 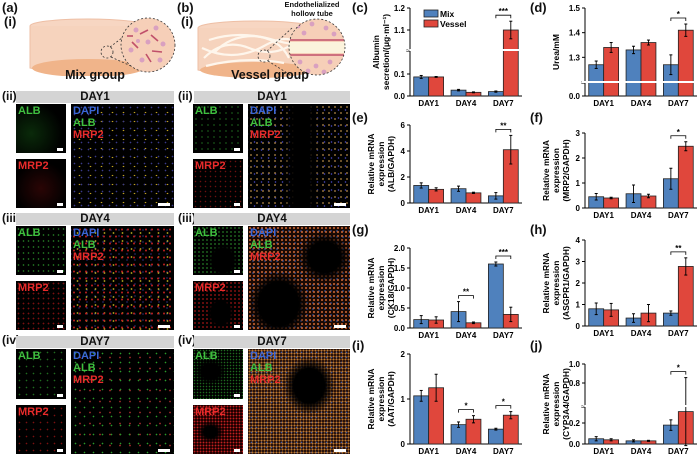 I want to click on y-tick-label: 6, so click(x=403, y=125).